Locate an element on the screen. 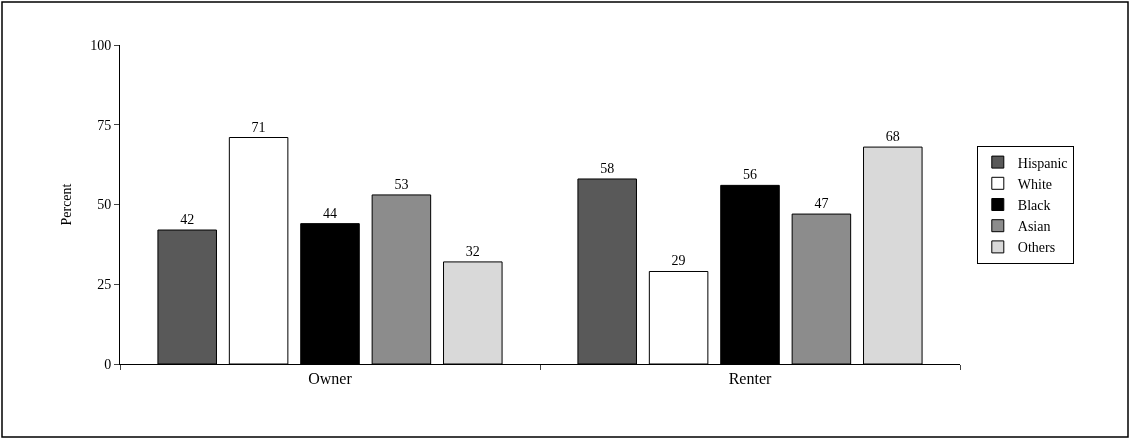  legend-label: Black is located at coordinates (1034, 205).